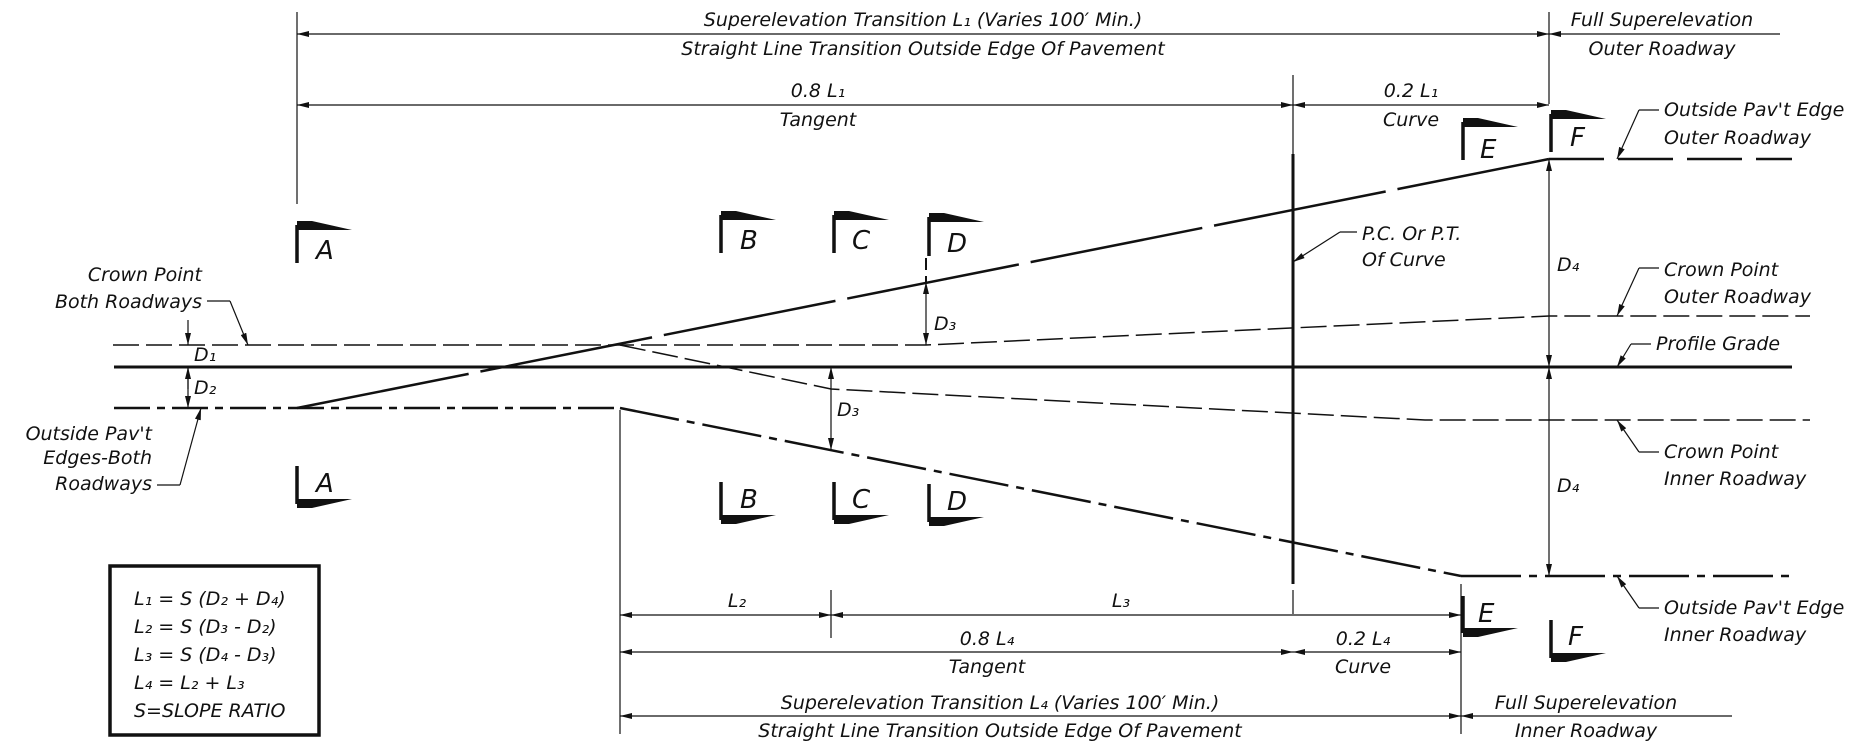 This screenshot has height=749, width=1859. What do you see at coordinates (1488, 150) in the screenshot?
I see `section-e-top-letter: E` at bounding box center [1488, 150].